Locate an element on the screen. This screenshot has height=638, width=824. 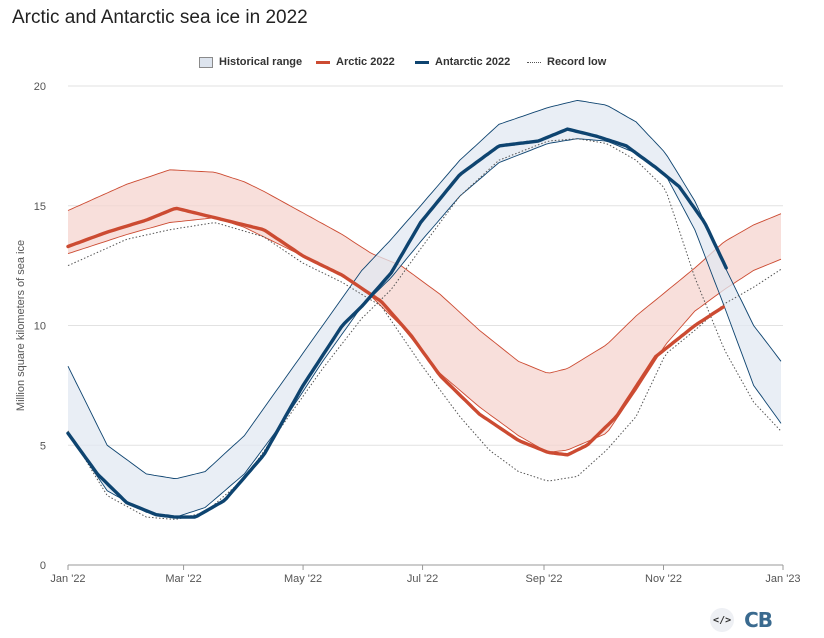
y-tick-label-5: 5 is located at coordinates (43, 446).